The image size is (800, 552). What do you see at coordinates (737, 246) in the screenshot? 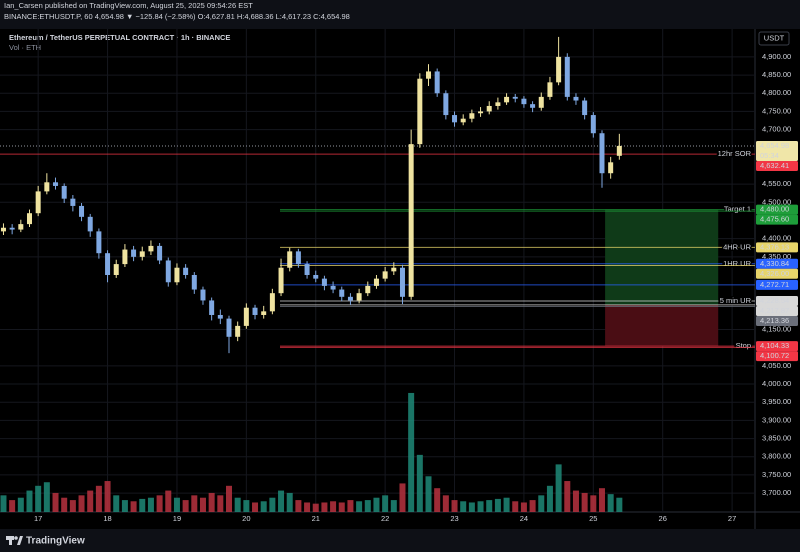
I see `level-name: 4HR UR` at bounding box center [737, 246].